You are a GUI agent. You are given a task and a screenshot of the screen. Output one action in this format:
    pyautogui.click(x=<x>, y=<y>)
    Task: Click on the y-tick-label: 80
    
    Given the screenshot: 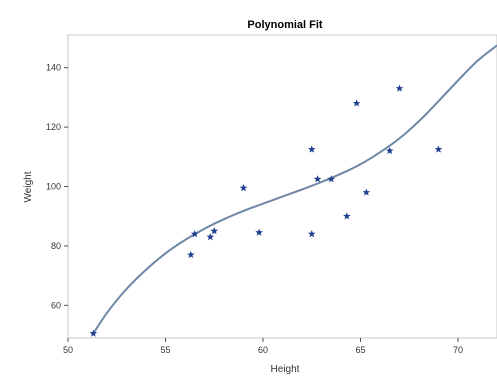 What is the action you would take?
    pyautogui.click(x=56, y=246)
    